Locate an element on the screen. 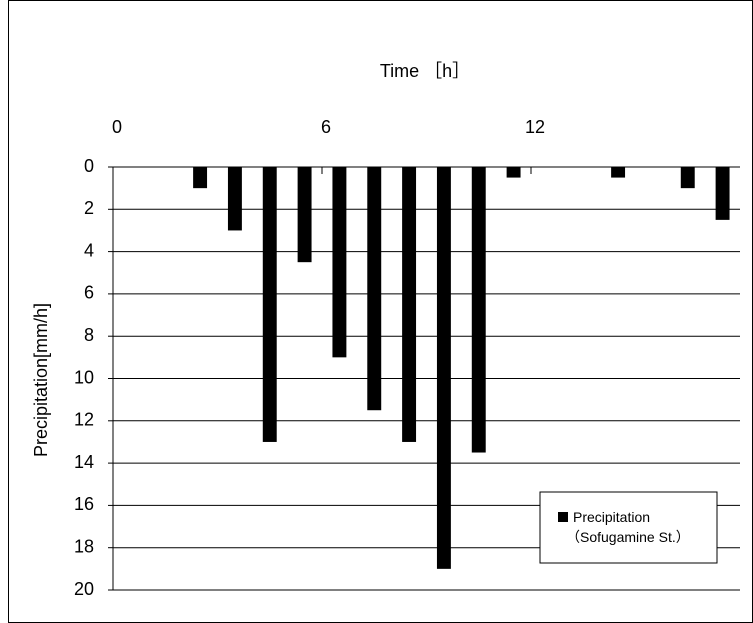 The height and width of the screenshot is (623, 753). y-tick-label: 8 is located at coordinates (89, 335).